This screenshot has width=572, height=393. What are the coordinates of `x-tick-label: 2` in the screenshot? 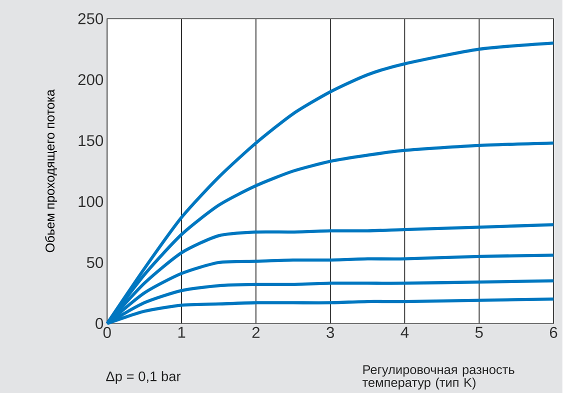 It's located at (256, 332).